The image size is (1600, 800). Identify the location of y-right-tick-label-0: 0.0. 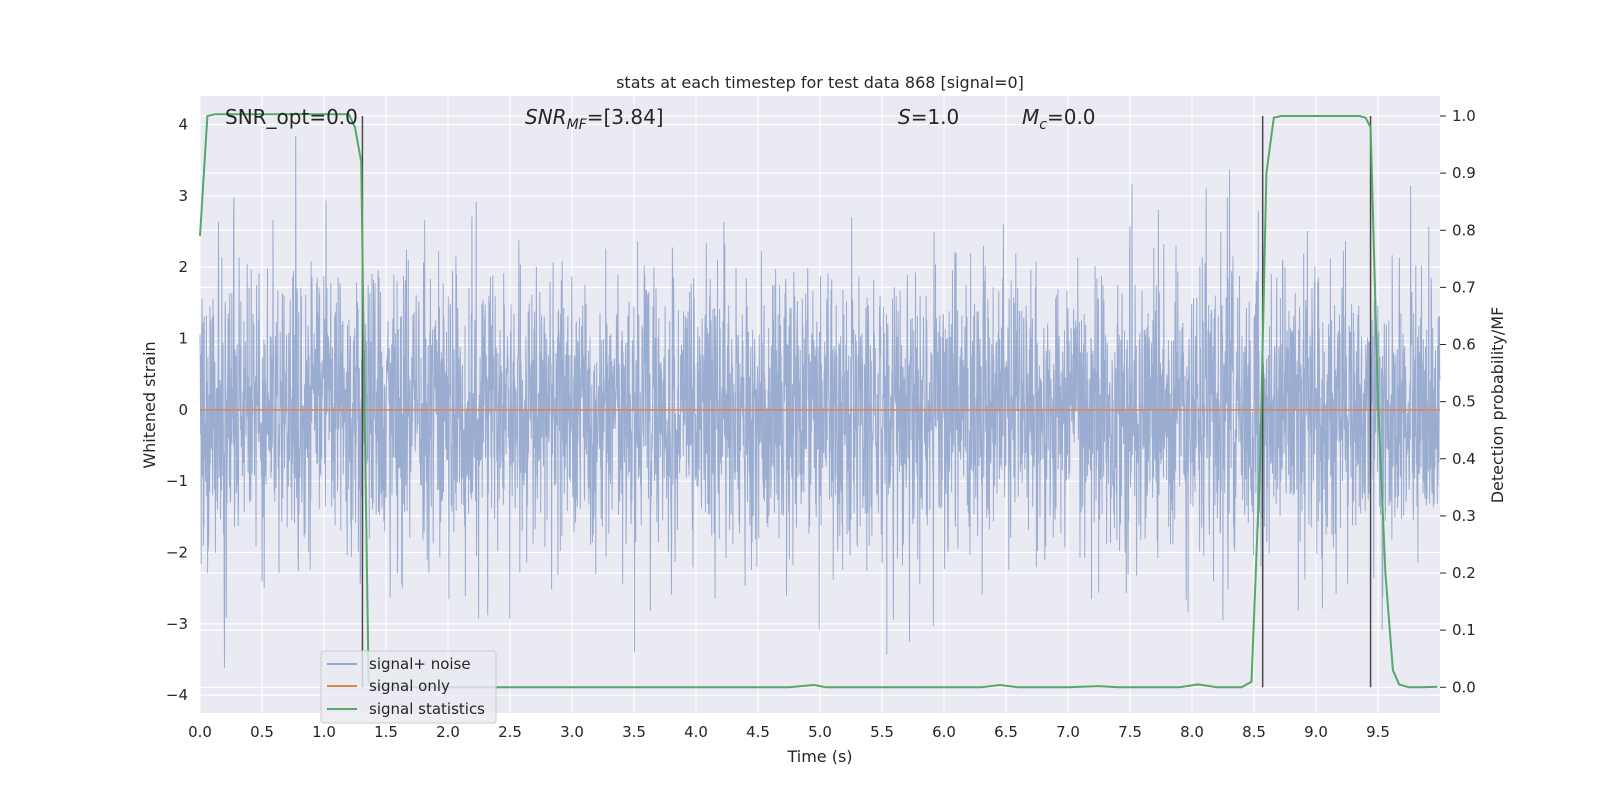
(1464, 687).